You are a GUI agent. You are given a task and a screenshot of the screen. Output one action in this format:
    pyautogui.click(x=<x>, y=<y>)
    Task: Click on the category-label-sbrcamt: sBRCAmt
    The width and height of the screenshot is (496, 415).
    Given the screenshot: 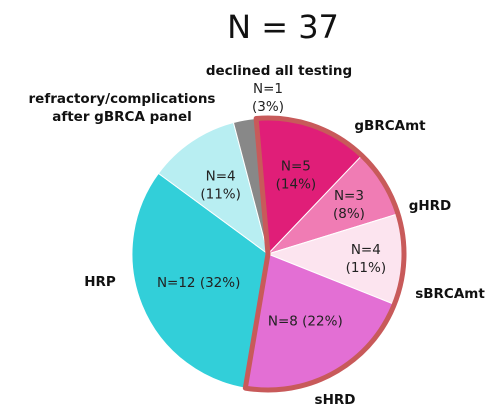 What is the action you would take?
    pyautogui.click(x=450, y=294)
    